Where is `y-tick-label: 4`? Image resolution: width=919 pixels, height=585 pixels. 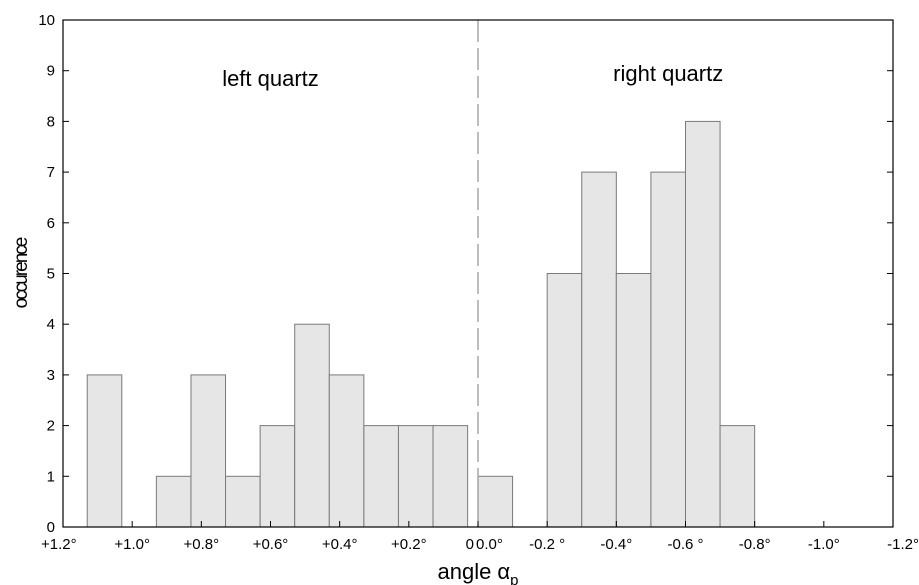 y-tick-label: 4 is located at coordinates (51, 324).